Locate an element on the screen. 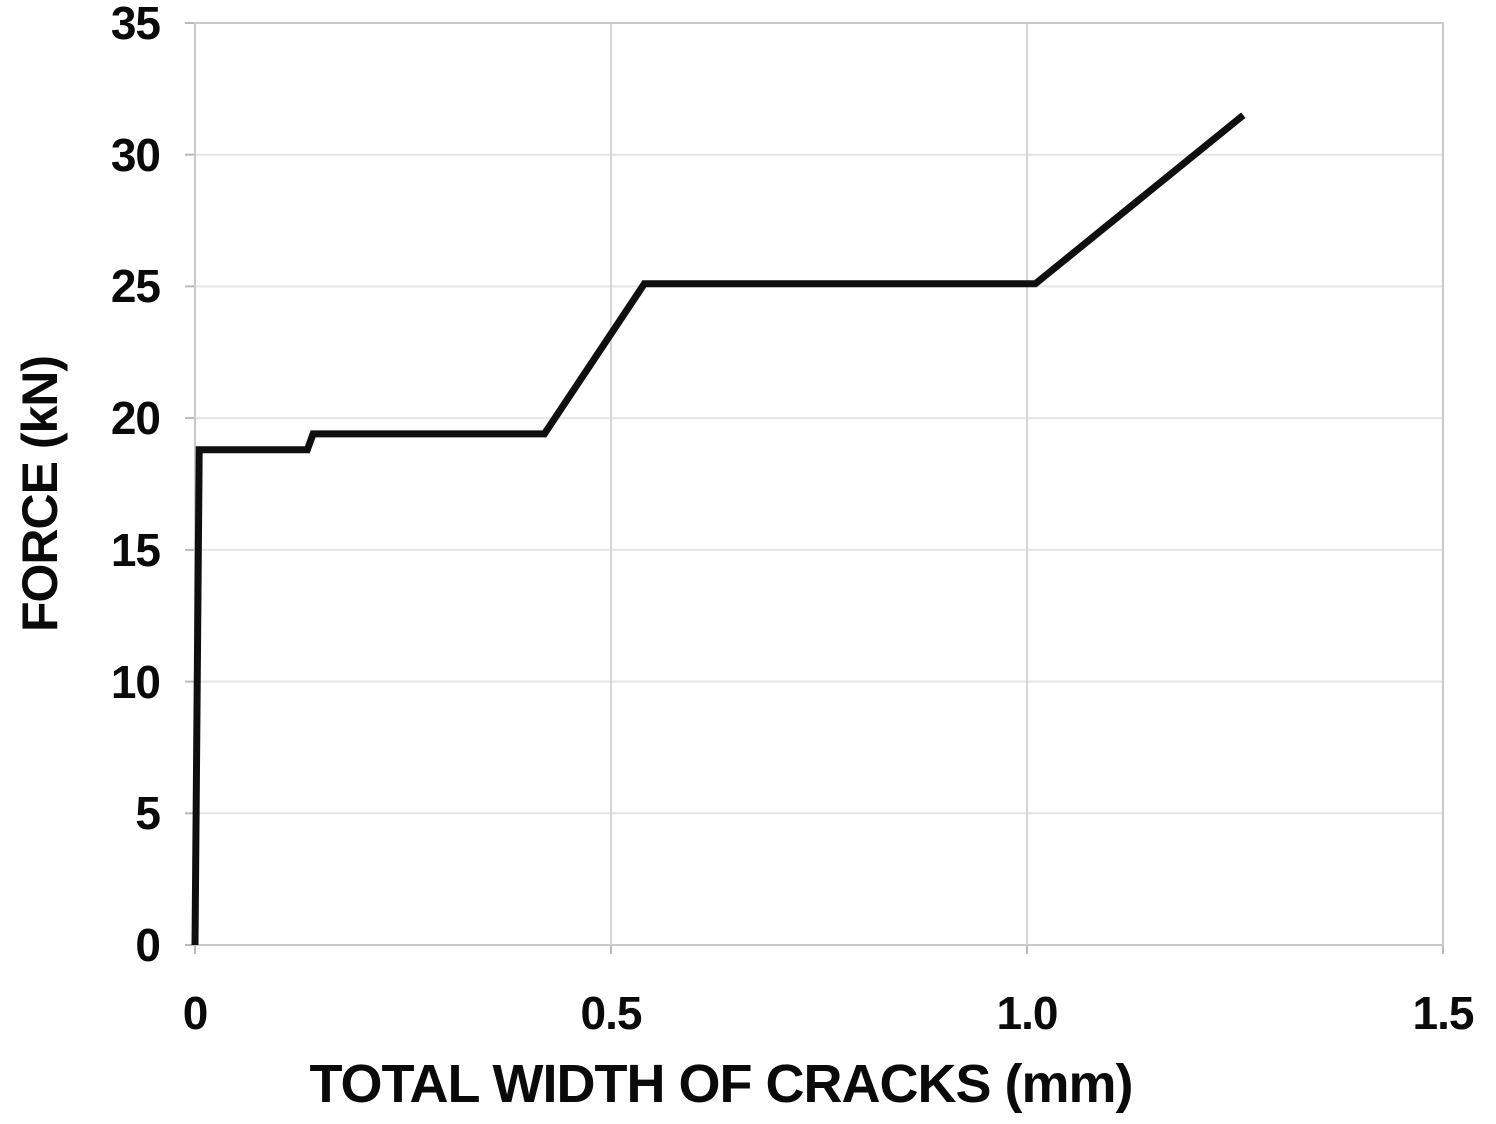 The height and width of the screenshot is (1124, 1496). y-tick-label: 15 is located at coordinates (135, 549).